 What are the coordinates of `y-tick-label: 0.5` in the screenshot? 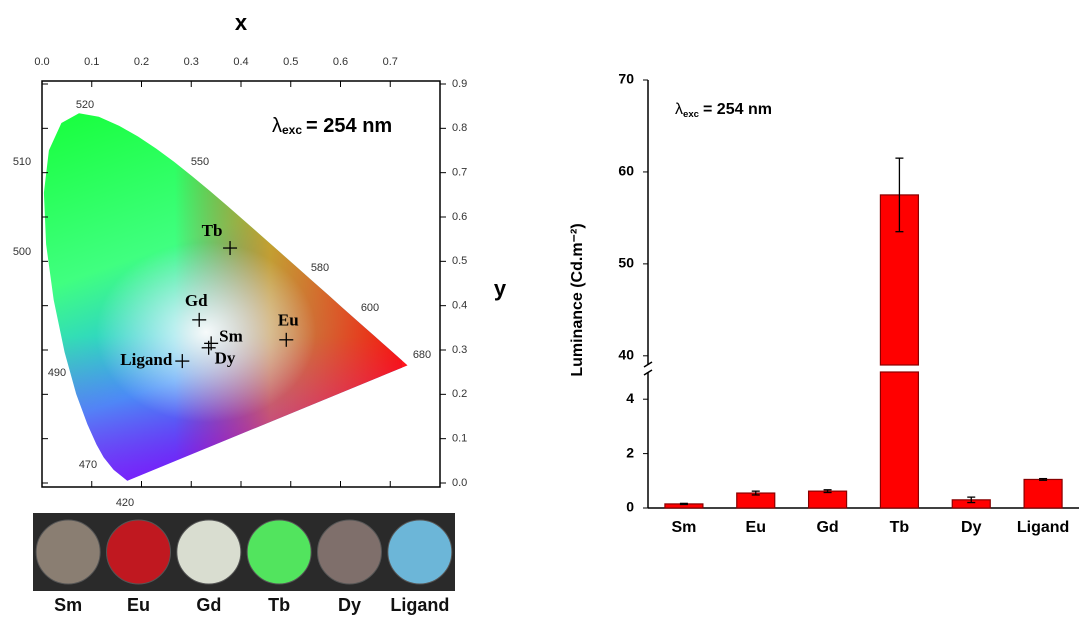 It's located at (459, 261).